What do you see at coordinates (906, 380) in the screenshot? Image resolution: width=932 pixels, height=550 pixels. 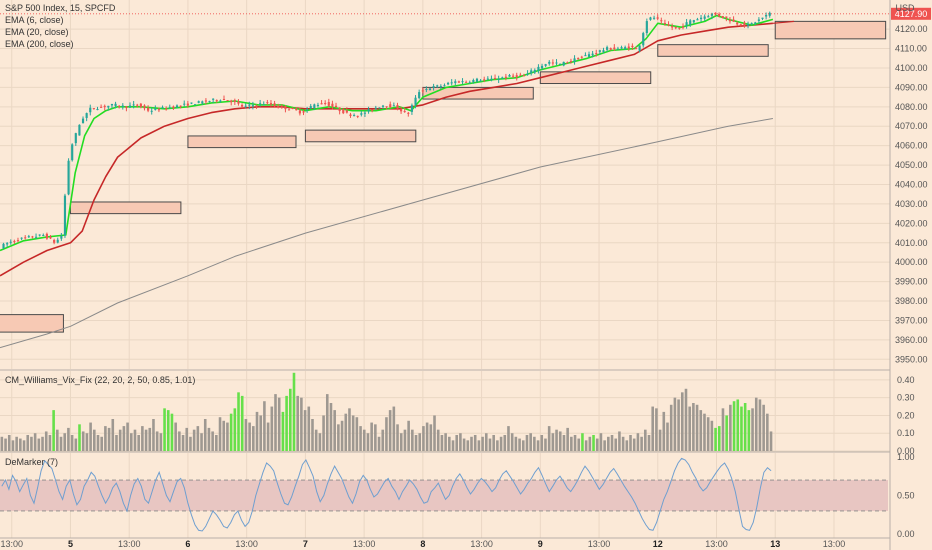 I see `vix-tick-label: 0.40` at bounding box center [906, 380].